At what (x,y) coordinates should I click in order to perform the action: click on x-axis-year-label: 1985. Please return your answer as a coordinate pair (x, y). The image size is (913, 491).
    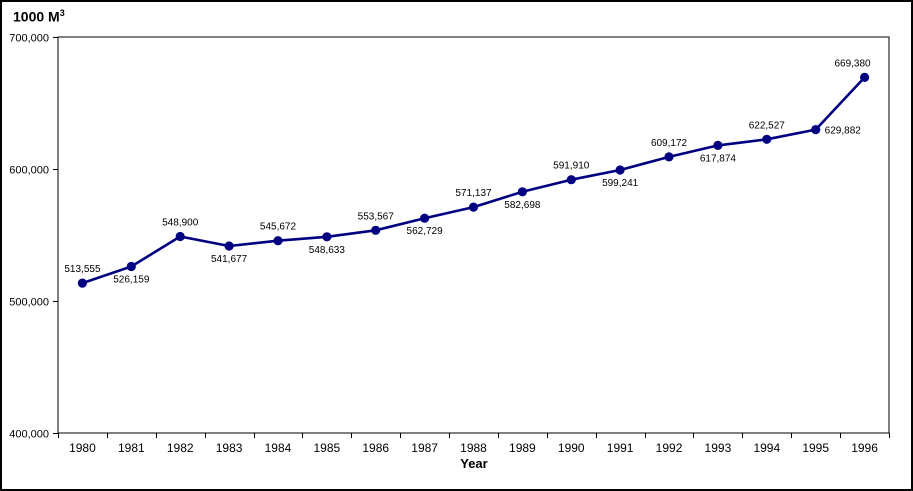
    Looking at the image, I should click on (327, 448).